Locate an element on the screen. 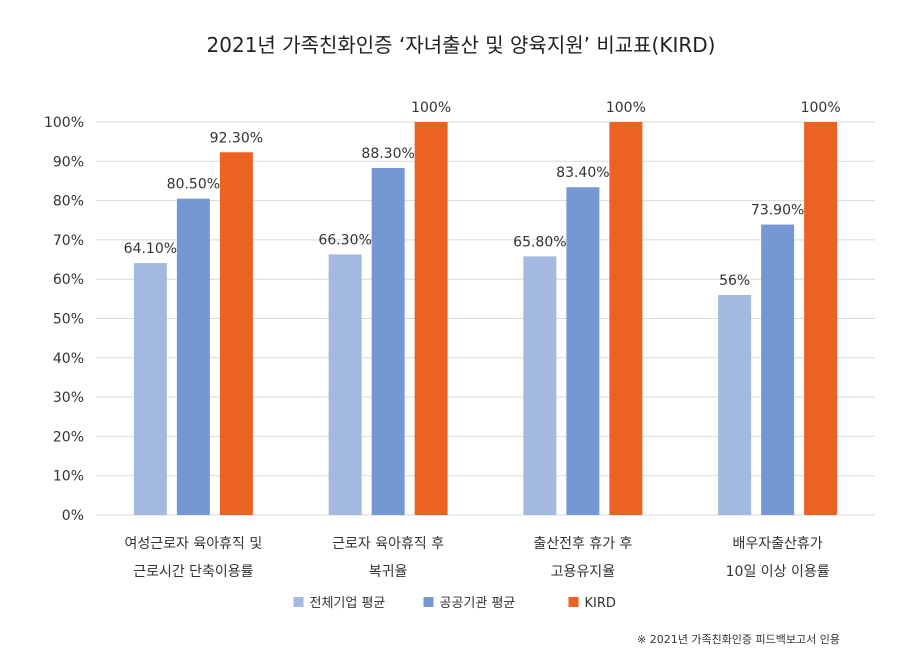  data-label: 83.40% is located at coordinates (582, 173).